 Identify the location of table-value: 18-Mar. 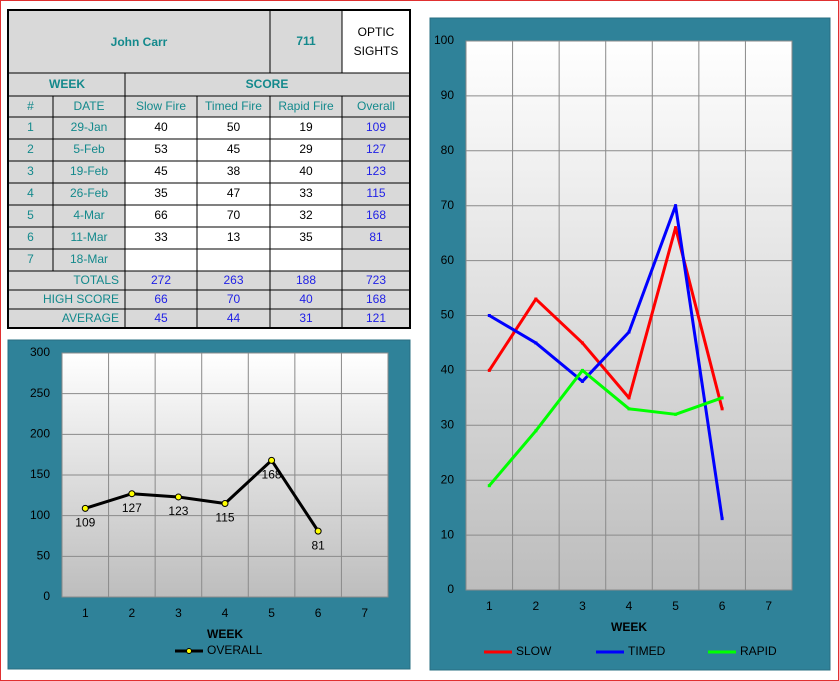
(89, 259).